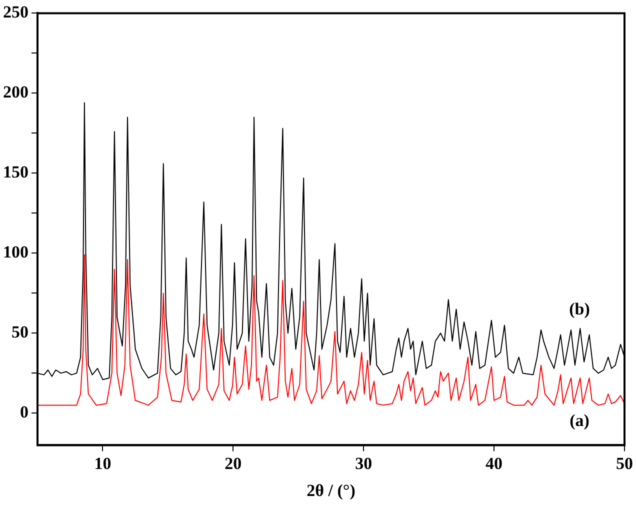 The width and height of the screenshot is (636, 506). What do you see at coordinates (494, 463) in the screenshot?
I see `x-tick-label: 40` at bounding box center [494, 463].